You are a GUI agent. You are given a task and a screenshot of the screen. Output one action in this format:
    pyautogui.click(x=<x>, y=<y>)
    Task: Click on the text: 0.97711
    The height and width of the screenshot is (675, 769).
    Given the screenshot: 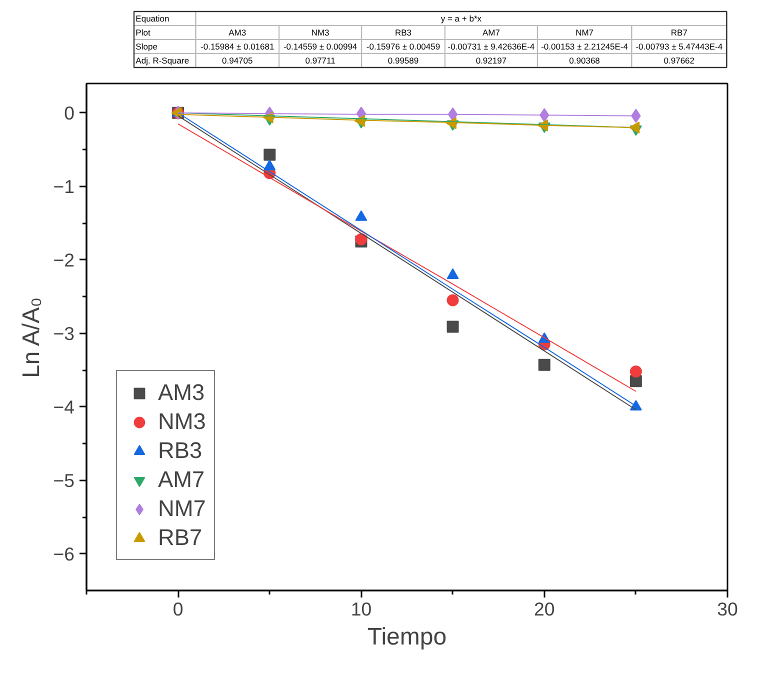 What is the action you would take?
    pyautogui.click(x=320, y=61)
    